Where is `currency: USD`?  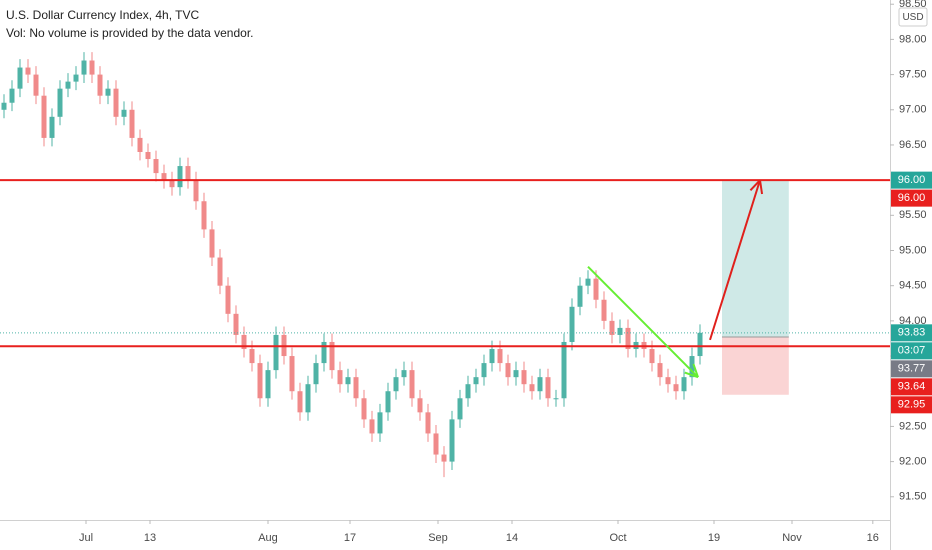
currency: USD is located at coordinates (912, 17).